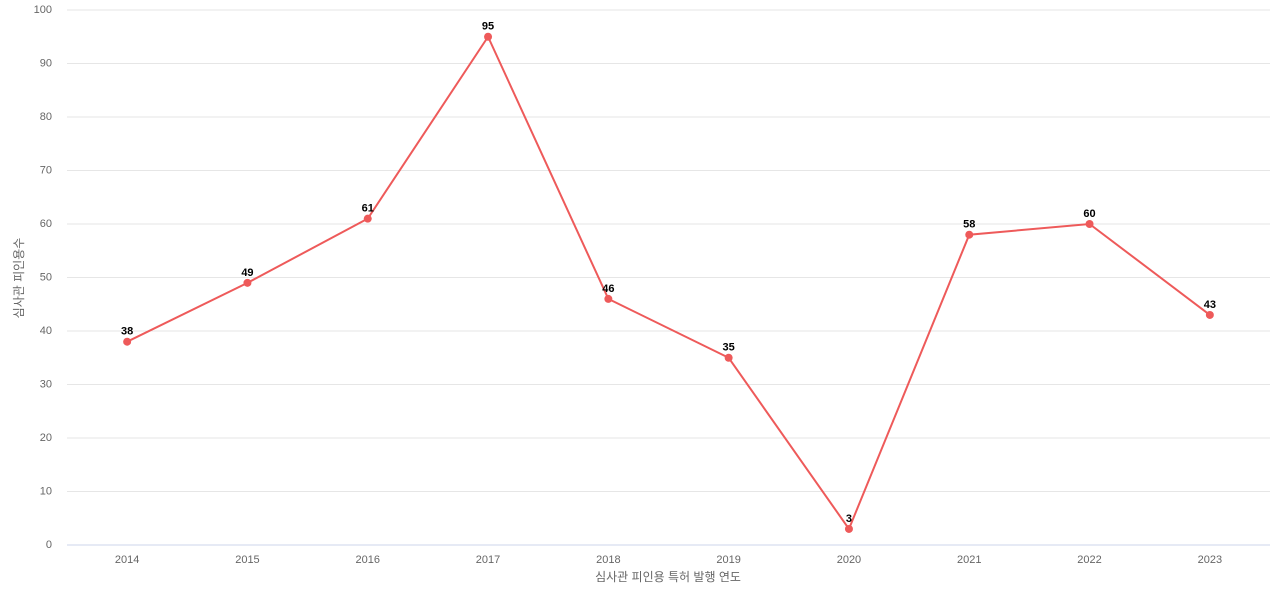 Image resolution: width=1280 pixels, height=600 pixels. What do you see at coordinates (488, 27) in the screenshot?
I see `data-label: 95` at bounding box center [488, 27].